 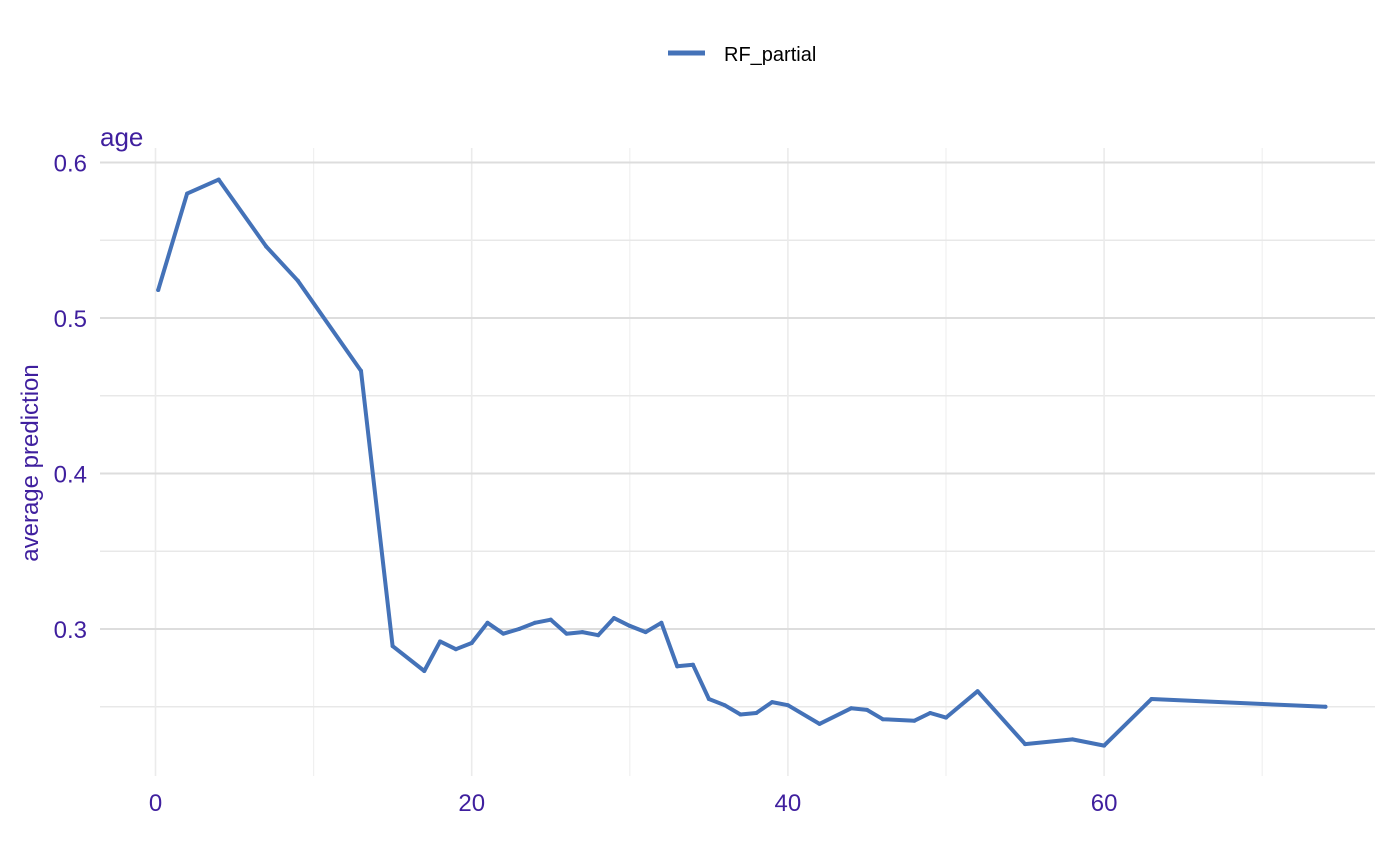 I want to click on x-tick-label: 40, so click(x=788, y=803).